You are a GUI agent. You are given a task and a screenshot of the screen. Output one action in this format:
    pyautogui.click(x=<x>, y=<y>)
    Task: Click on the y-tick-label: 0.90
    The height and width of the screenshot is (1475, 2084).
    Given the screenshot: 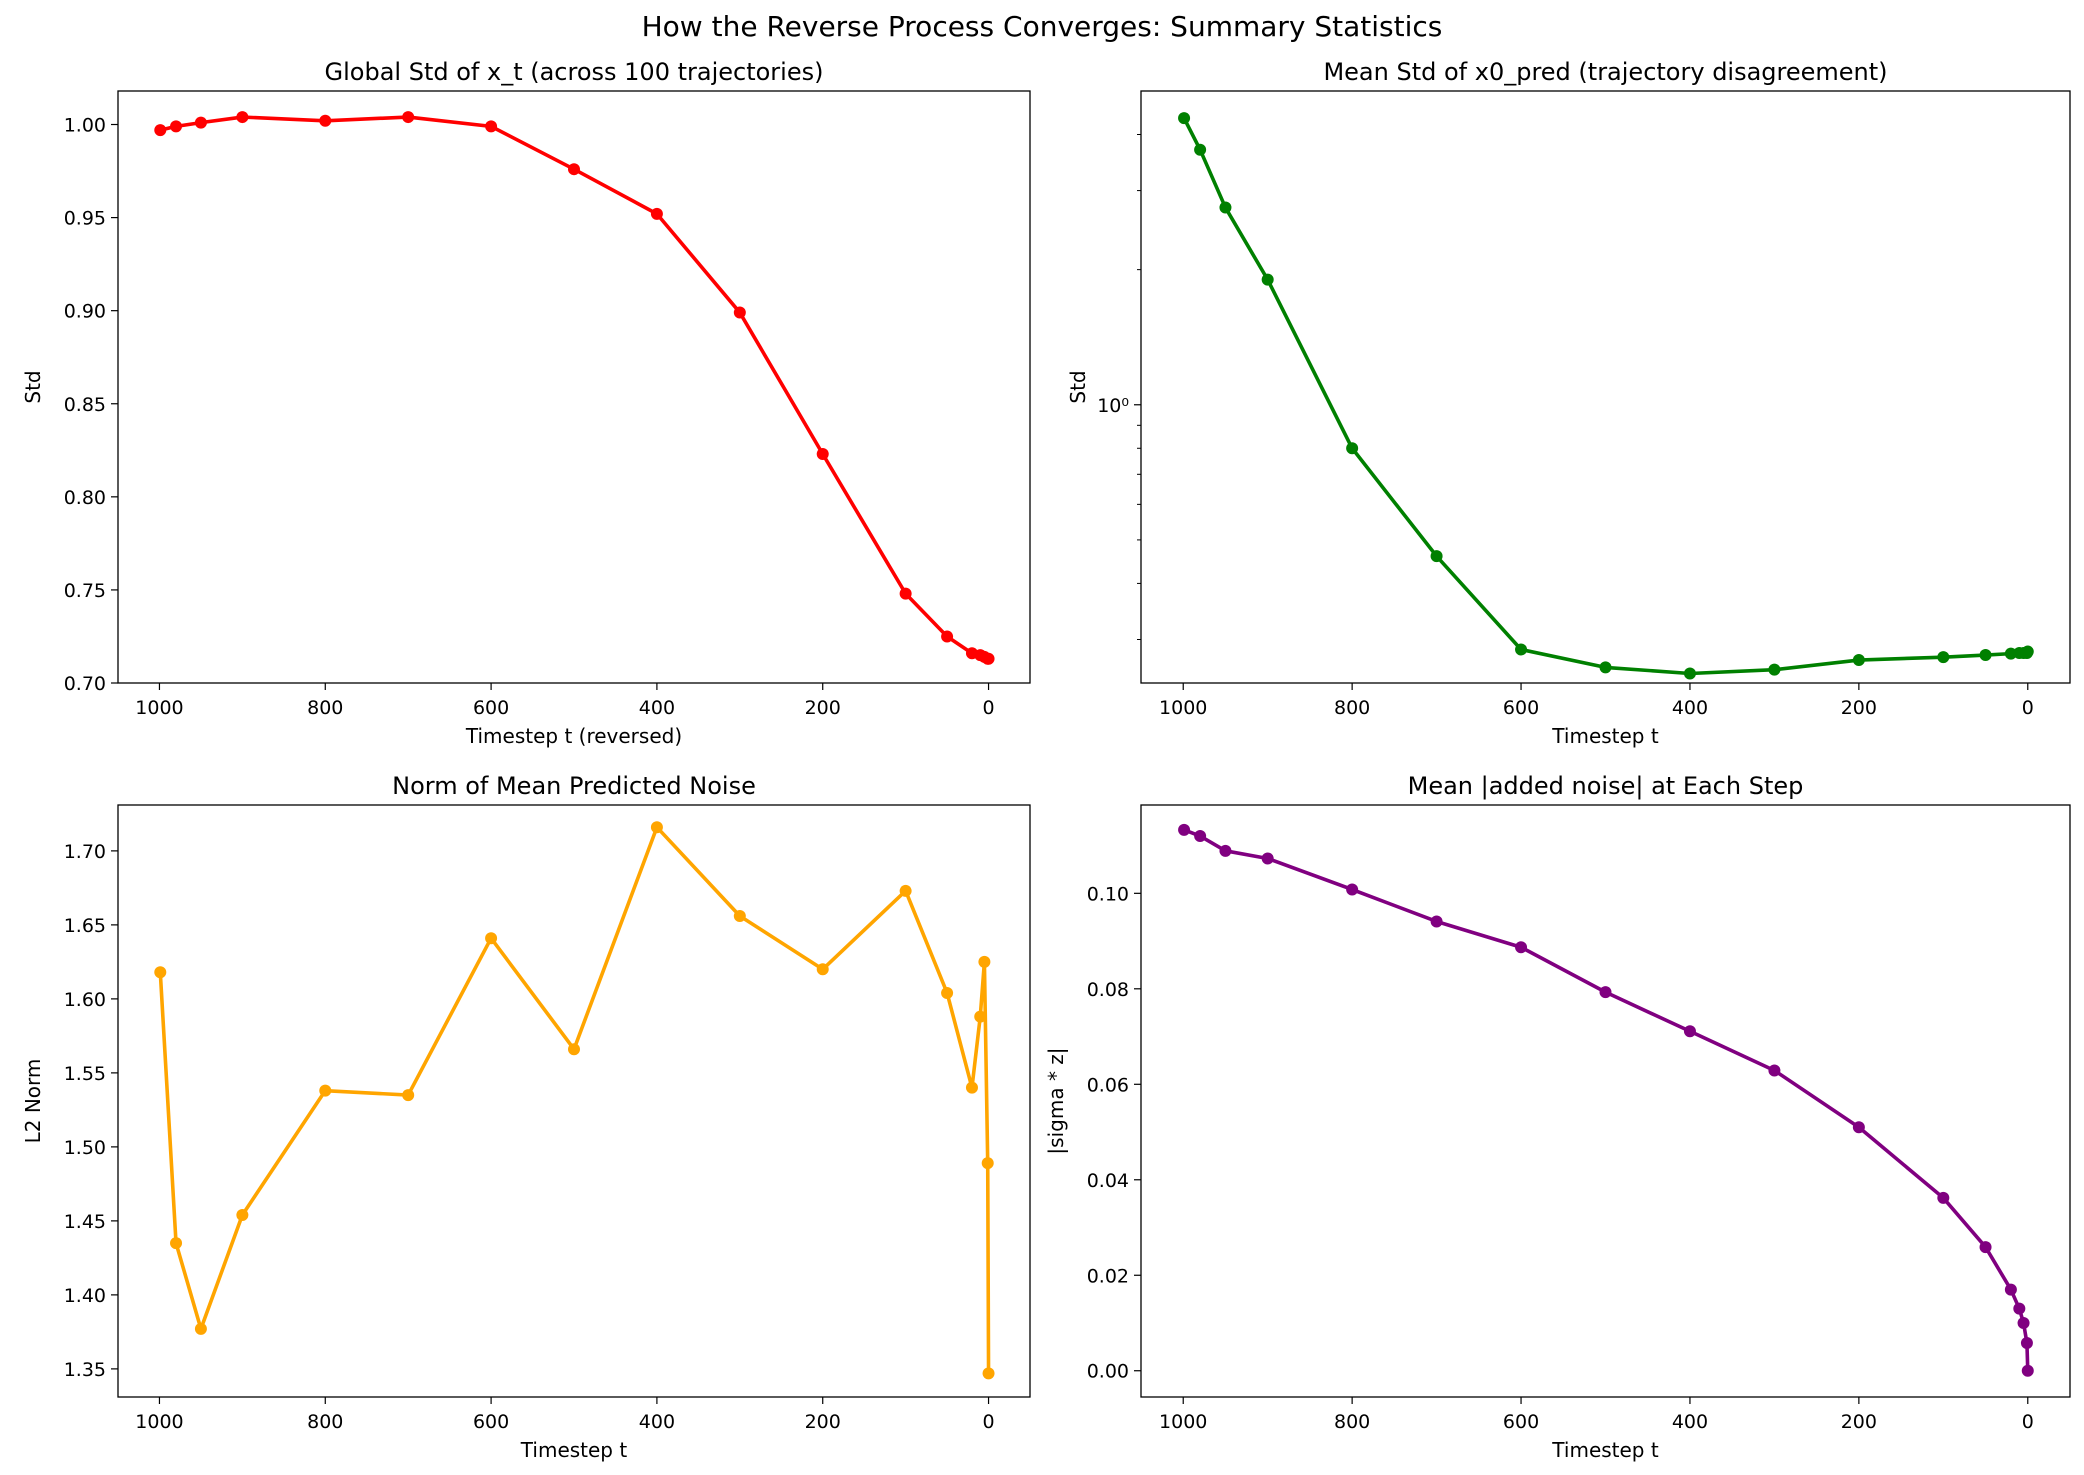 What is the action you would take?
    pyautogui.click(x=85, y=312)
    